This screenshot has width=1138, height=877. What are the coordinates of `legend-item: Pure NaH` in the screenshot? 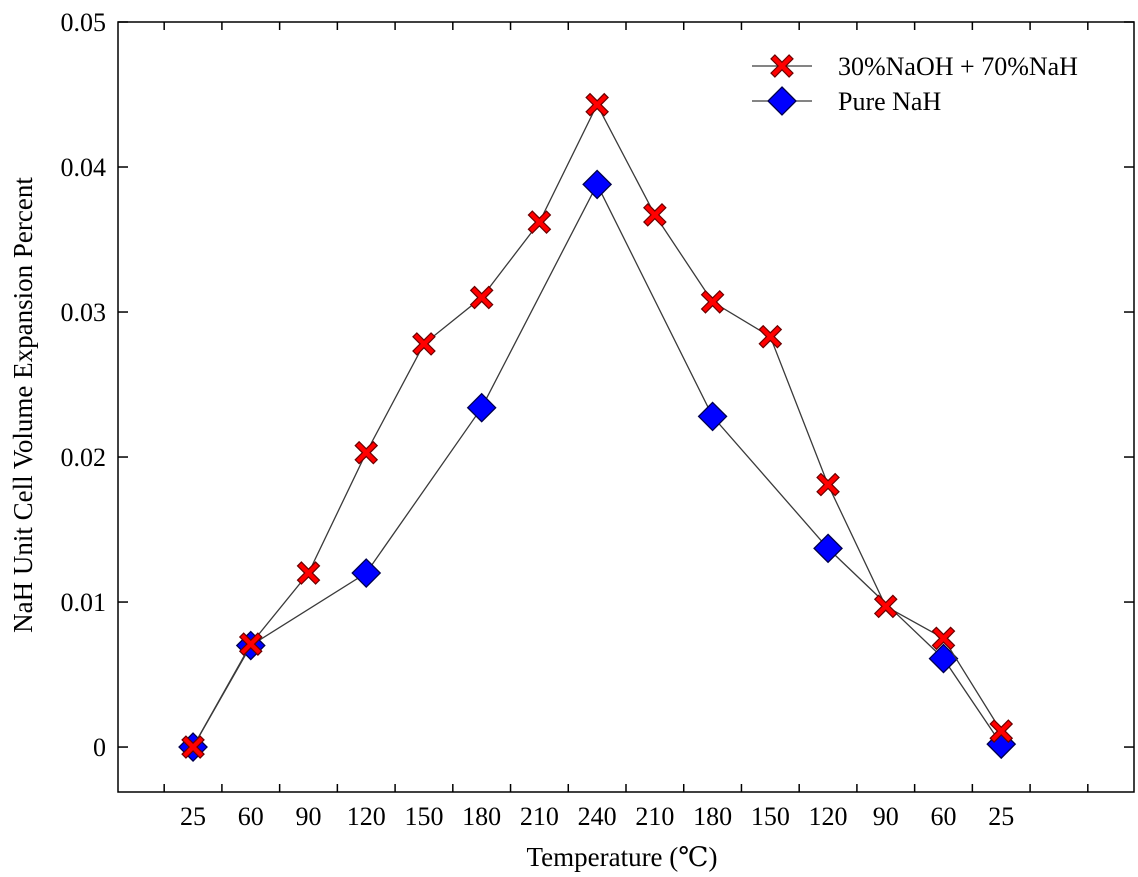 It's located at (846, 101).